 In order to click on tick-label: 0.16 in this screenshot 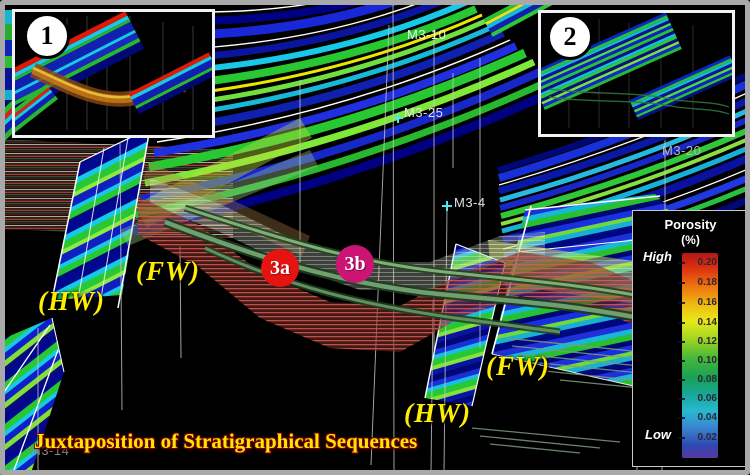, I will do `click(707, 302)`.